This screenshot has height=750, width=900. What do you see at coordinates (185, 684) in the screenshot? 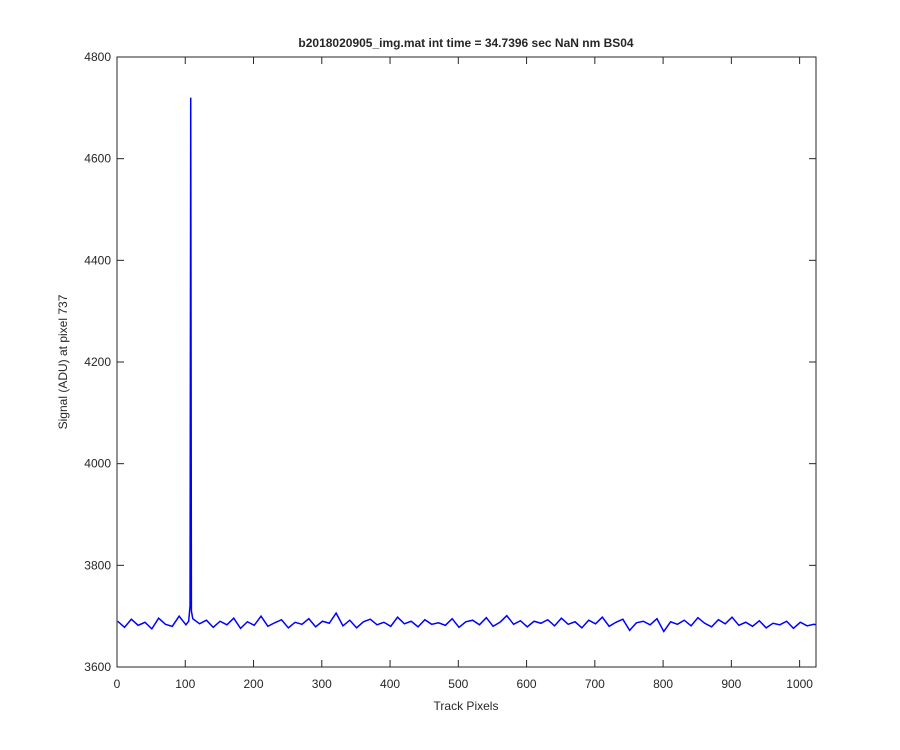
I see `x-tick-label: 100` at bounding box center [185, 684].